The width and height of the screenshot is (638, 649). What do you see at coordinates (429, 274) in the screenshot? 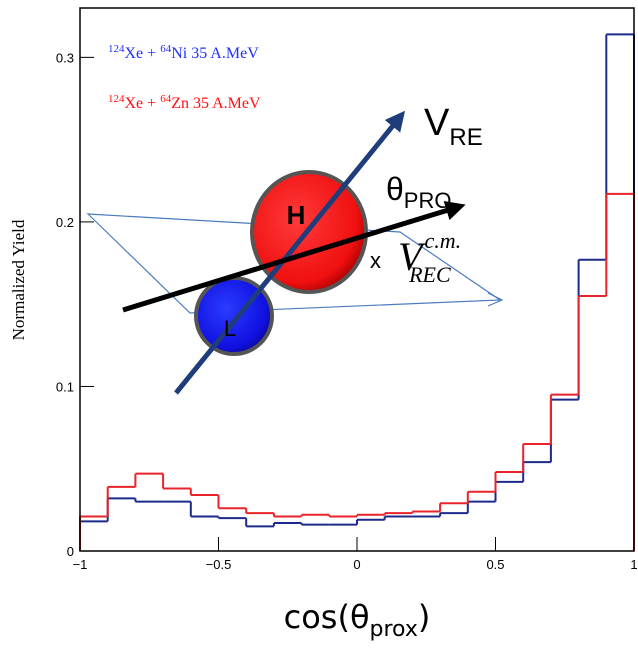
I see `v-rec-label-sub: REC` at bounding box center [429, 274].